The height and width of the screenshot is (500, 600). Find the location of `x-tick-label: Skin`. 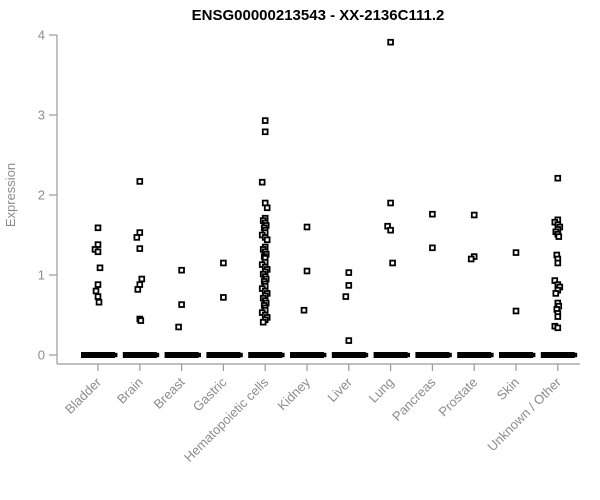

x-tick-label: Skin is located at coordinates (508, 389).